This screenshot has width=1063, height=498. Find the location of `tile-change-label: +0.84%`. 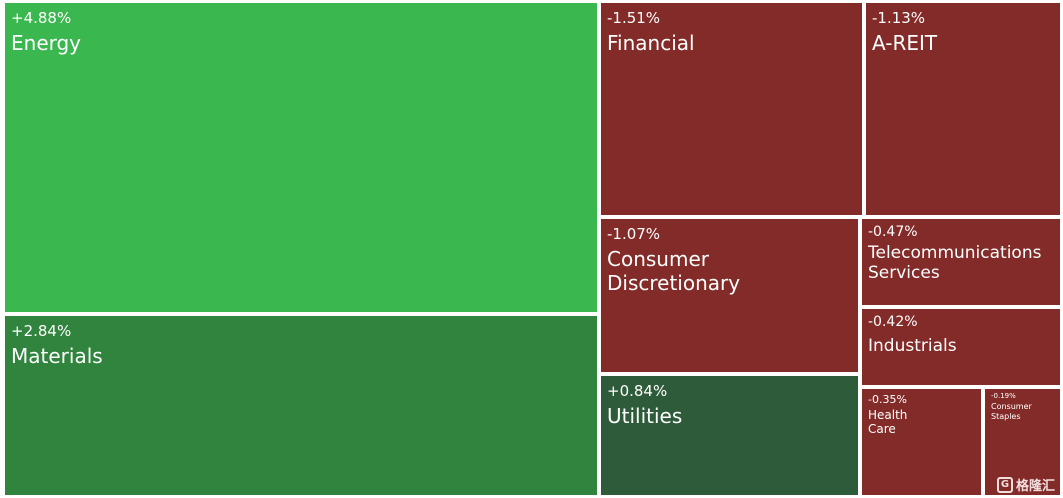

tile-change-label: +0.84% is located at coordinates (637, 391).